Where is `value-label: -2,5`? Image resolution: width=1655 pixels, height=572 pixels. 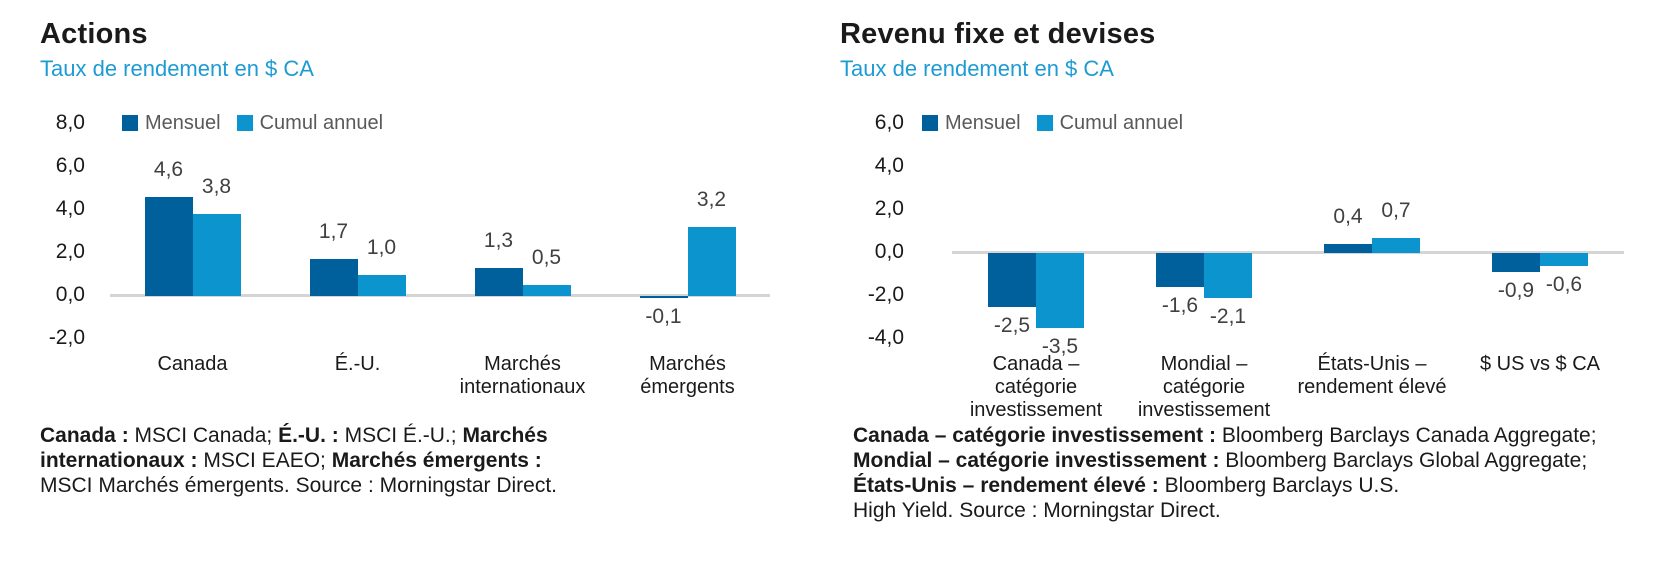
value-label: -2,5 is located at coordinates (1012, 325).